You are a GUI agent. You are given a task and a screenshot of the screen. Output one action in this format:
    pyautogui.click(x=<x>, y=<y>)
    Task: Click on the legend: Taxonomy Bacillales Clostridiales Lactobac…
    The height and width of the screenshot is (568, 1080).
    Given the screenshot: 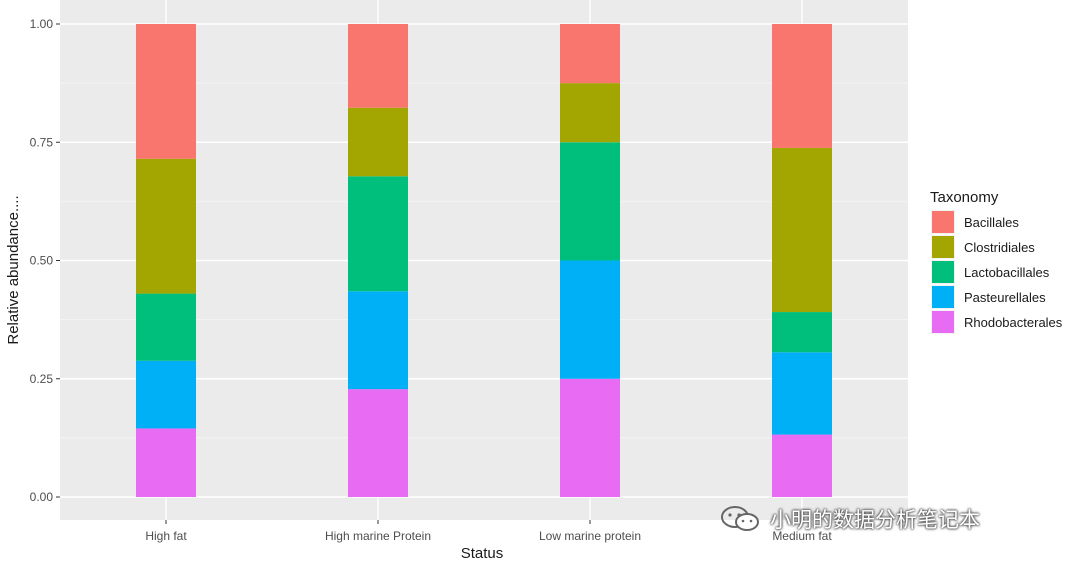 What is the action you would take?
    pyautogui.click(x=996, y=261)
    